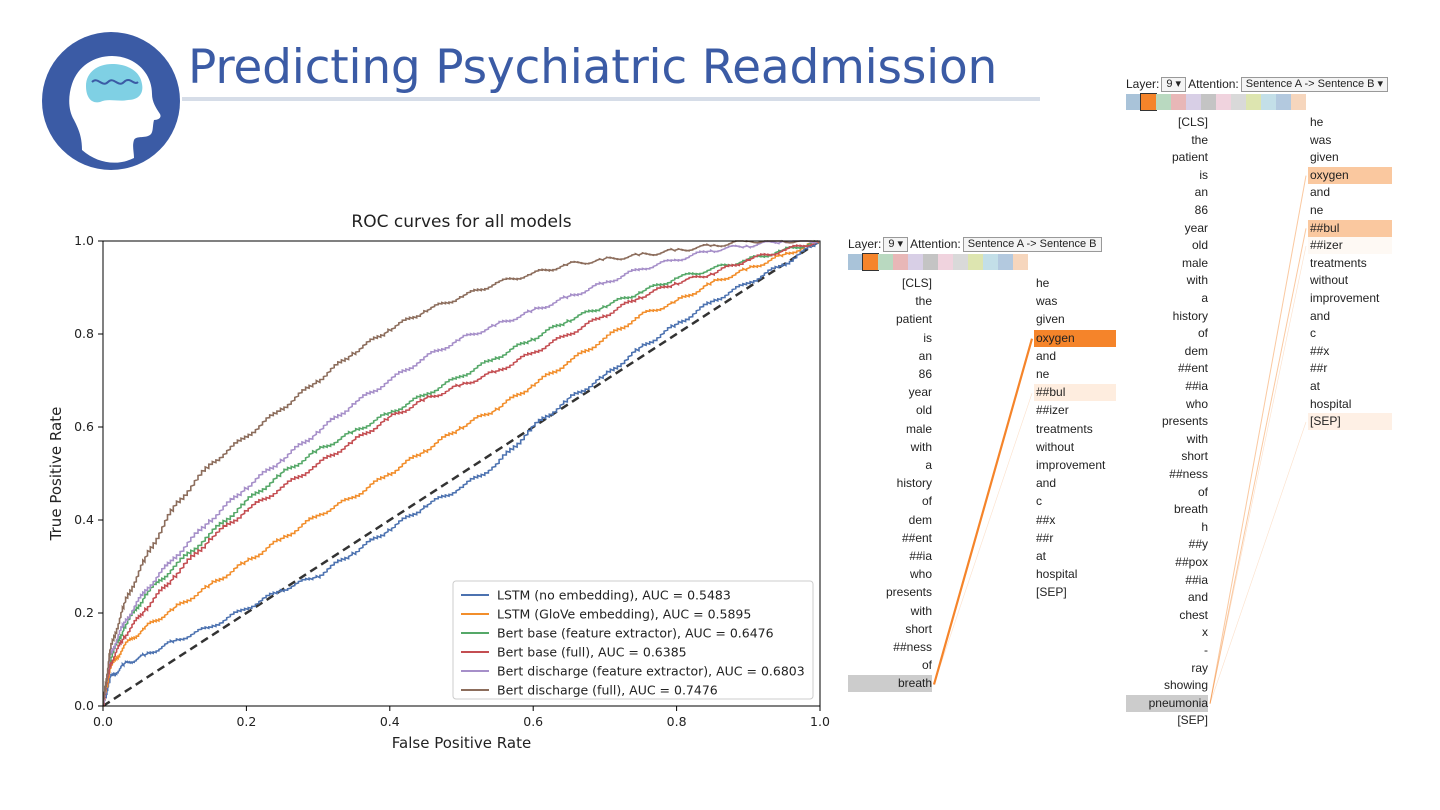  Describe the element at coordinates (1317, 210) in the screenshot. I see `right-token: ne` at that location.